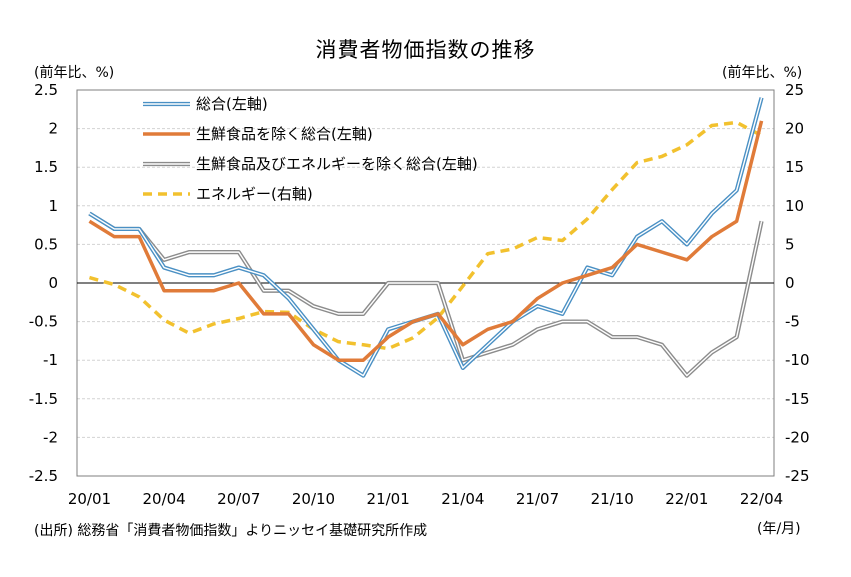  Describe the element at coordinates (89, 499) in the screenshot. I see `x-tick-label: 20/01` at that location.